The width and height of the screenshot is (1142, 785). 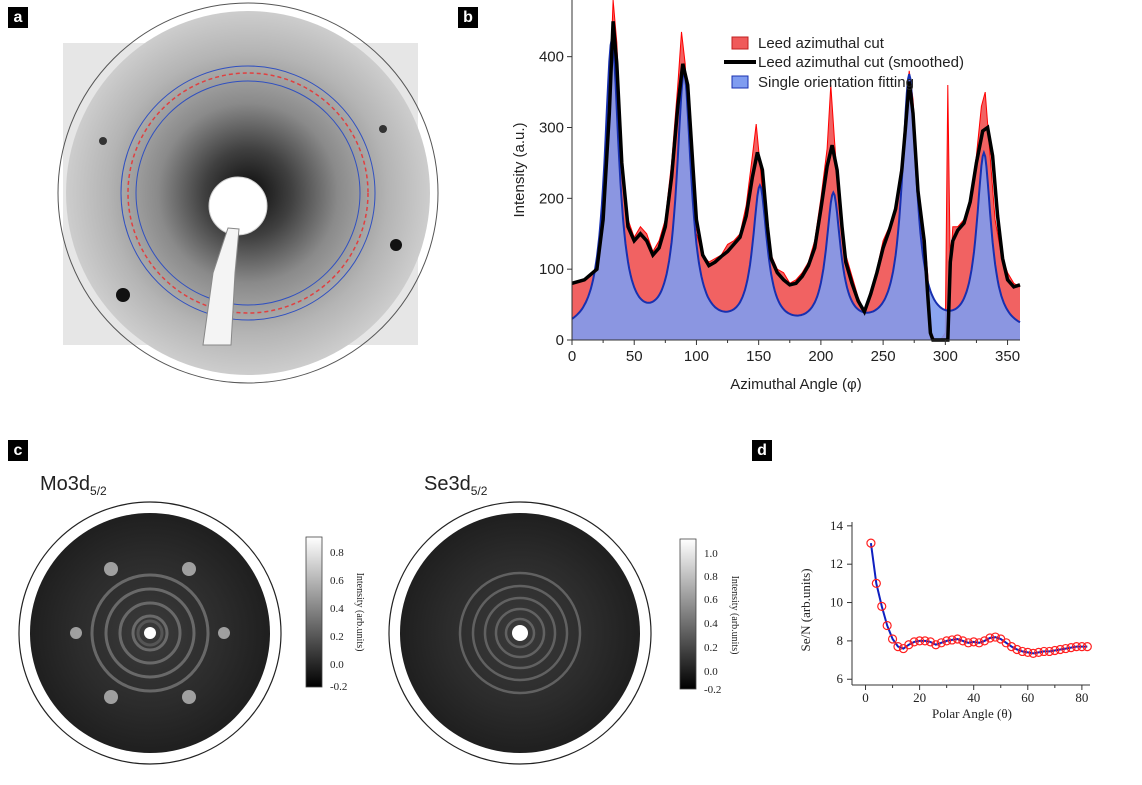 I want to click on series-line-d, so click(x=978, y=598).